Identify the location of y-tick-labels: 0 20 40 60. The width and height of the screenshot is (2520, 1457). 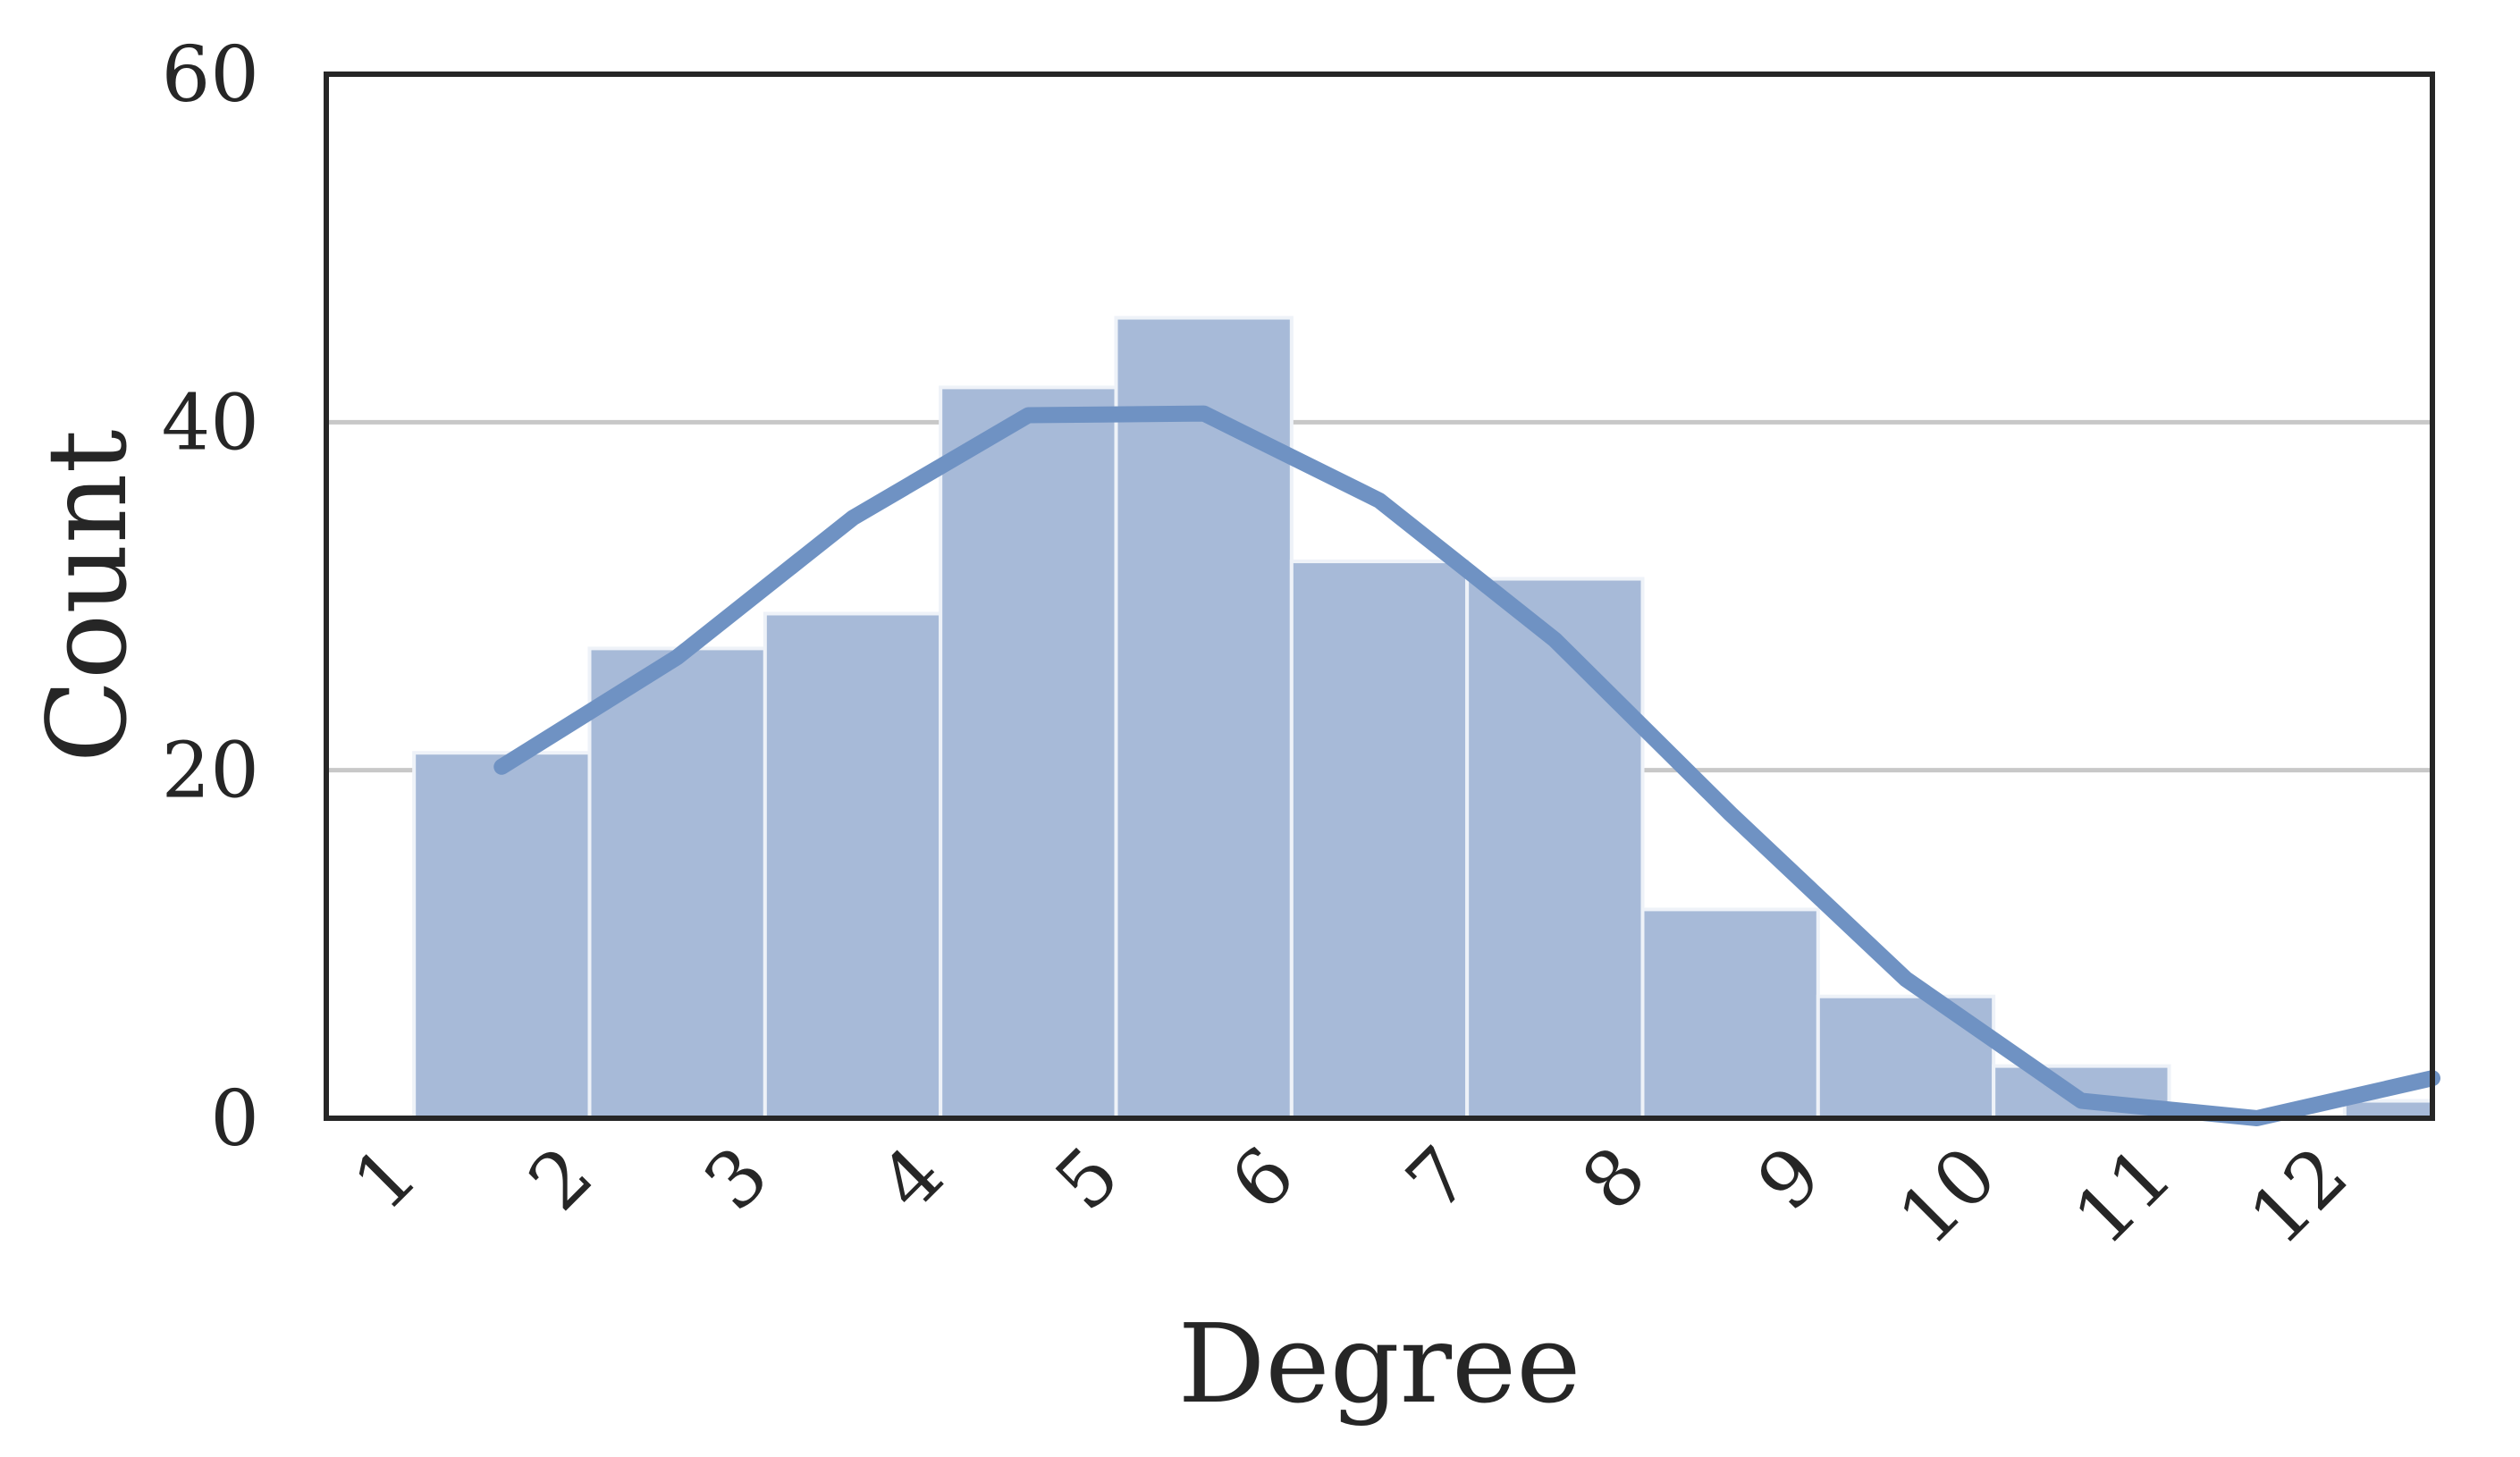
(210, 597).